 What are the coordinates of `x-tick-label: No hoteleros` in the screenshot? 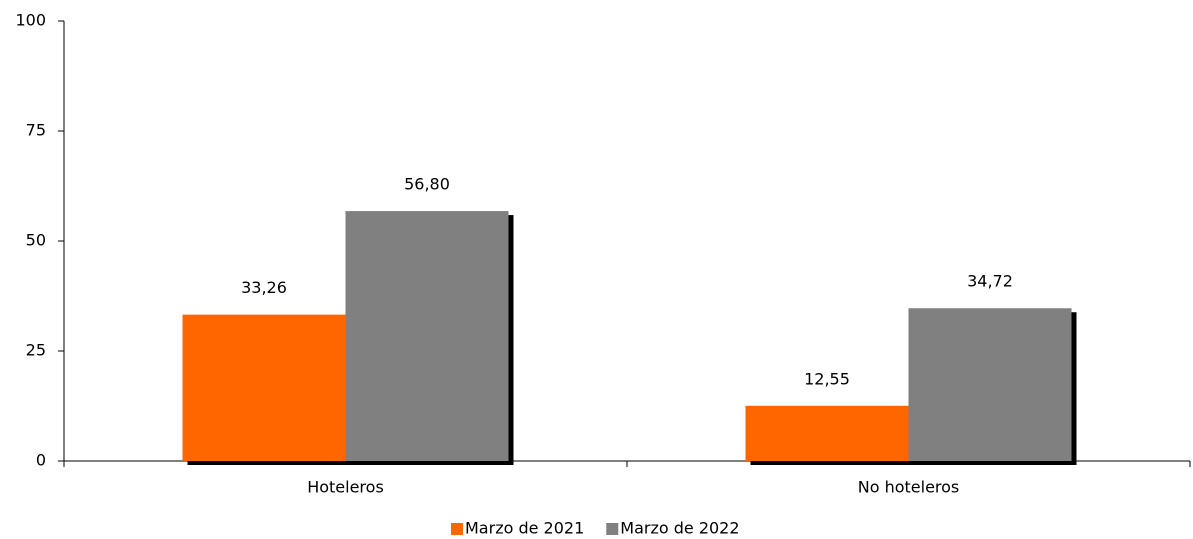 It's located at (909, 487).